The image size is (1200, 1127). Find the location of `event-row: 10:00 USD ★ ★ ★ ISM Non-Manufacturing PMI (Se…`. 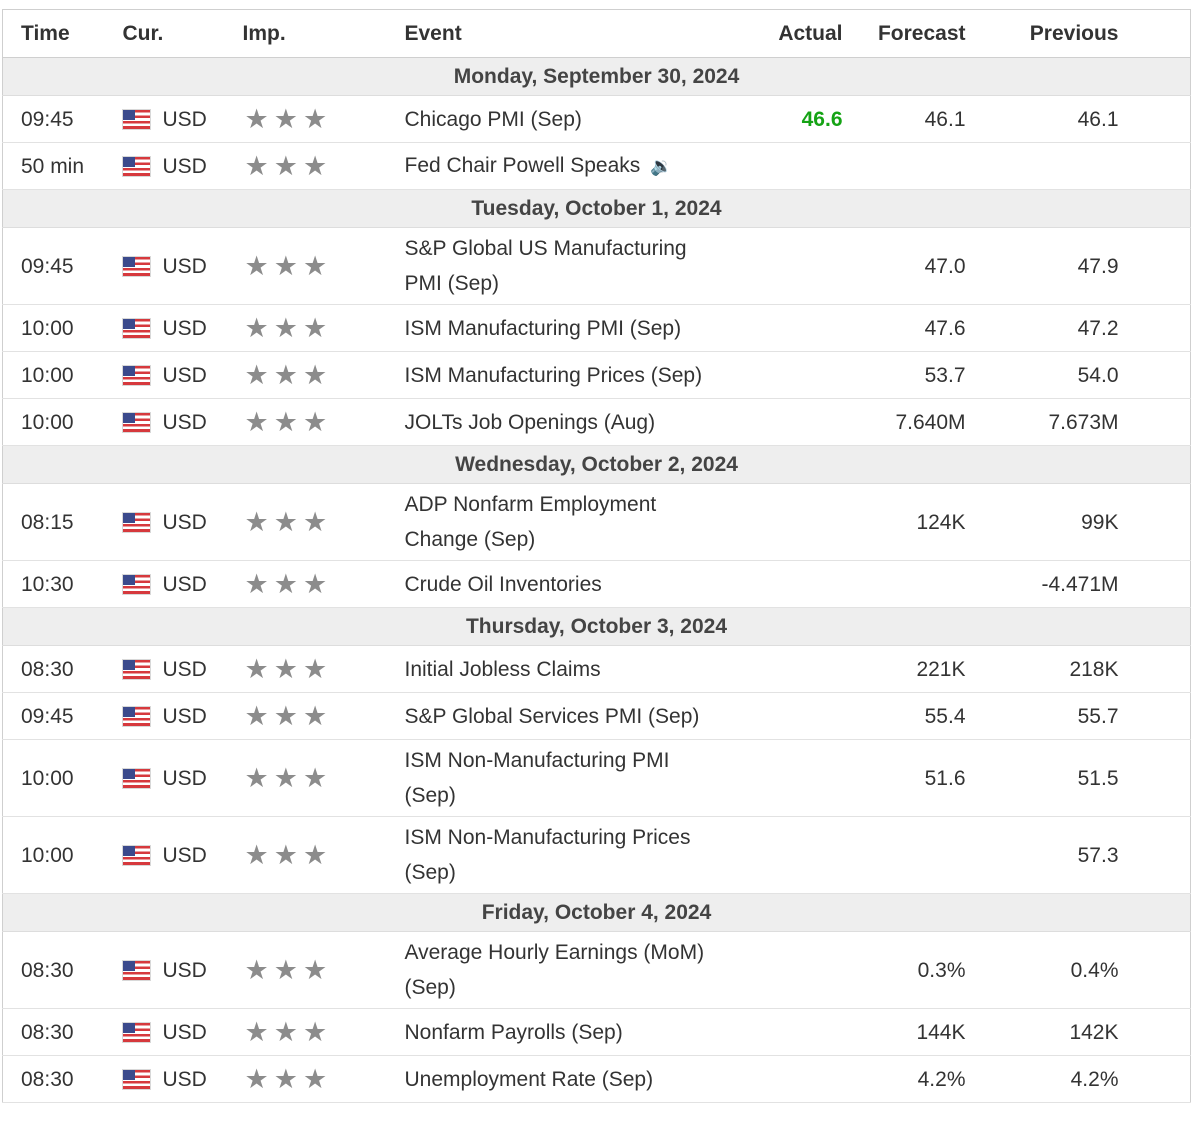

event-row: 10:00 USD ★ ★ ★ ISM Non-Manufacturing PMI (Se… is located at coordinates (596, 778).